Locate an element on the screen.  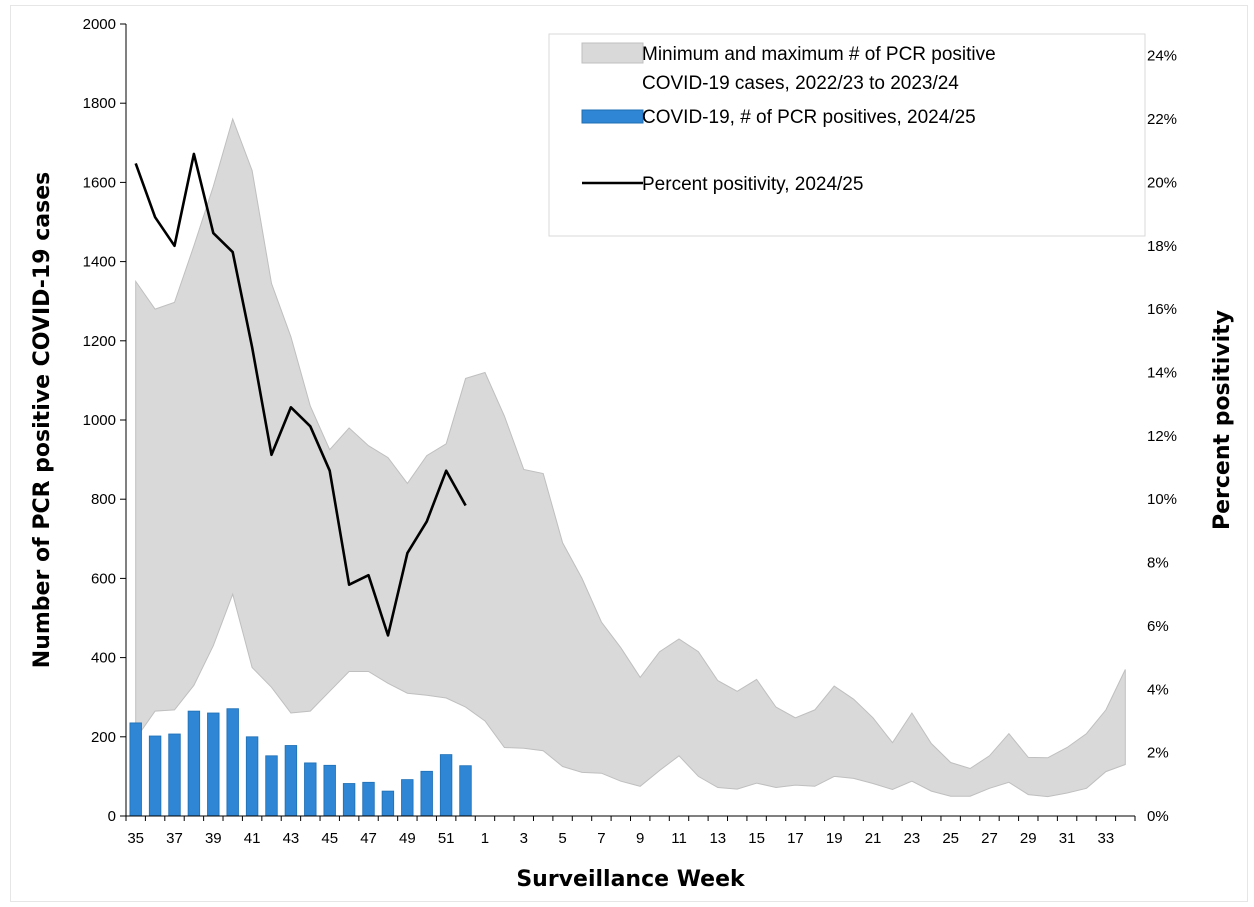
x-tick-label: 15 is located at coordinates (756, 838).